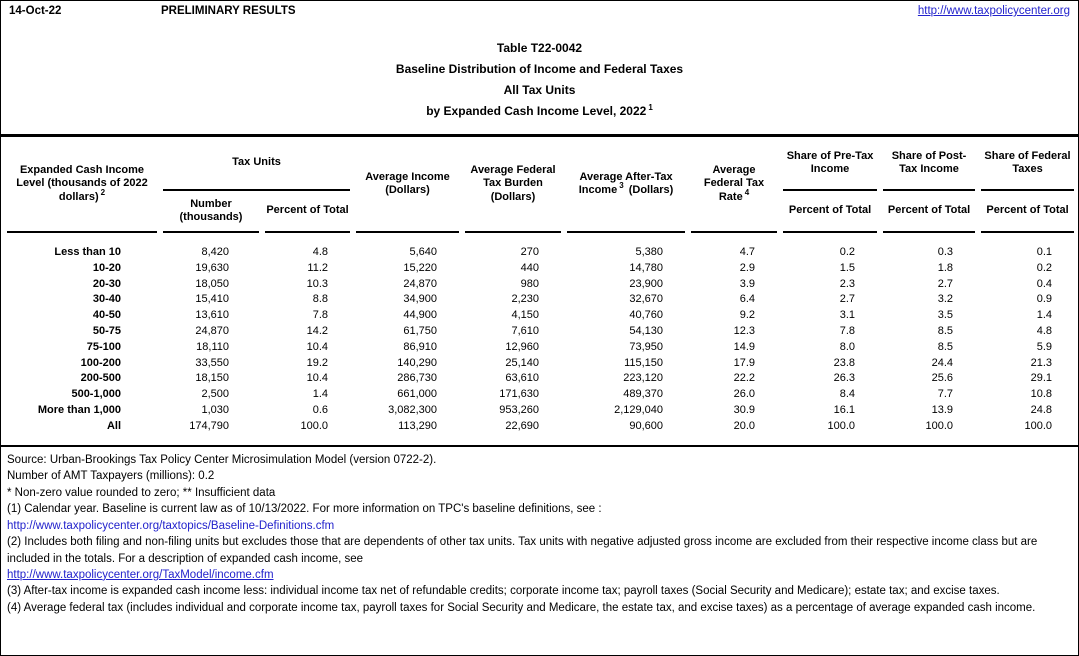 This screenshot has width=1079, height=656. What do you see at coordinates (1044, 330) in the screenshot?
I see `cell-share-of-federal-taxes-percent: 4.8` at bounding box center [1044, 330].